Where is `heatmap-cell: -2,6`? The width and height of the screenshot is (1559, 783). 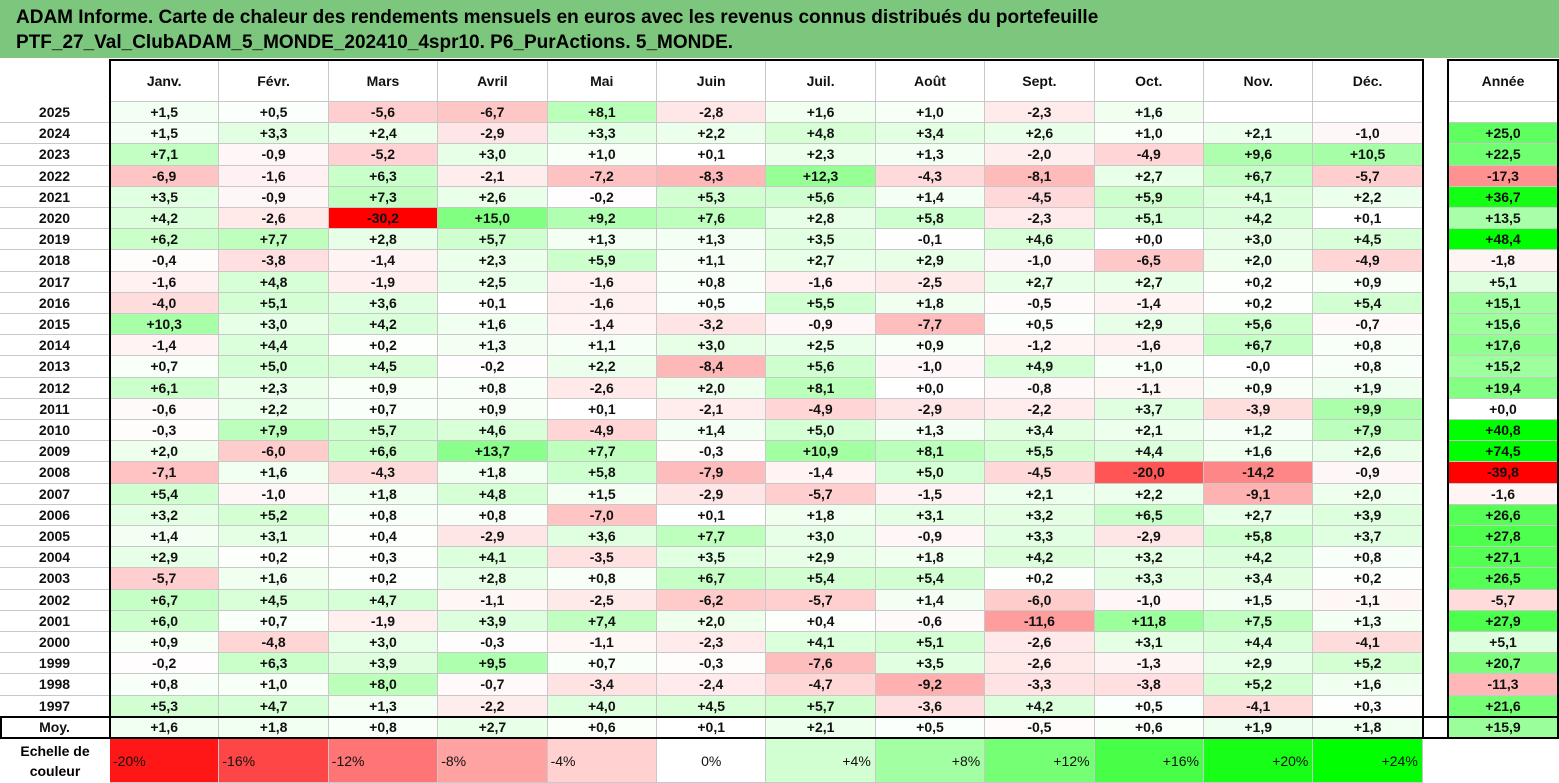
heatmap-cell: -2,6 is located at coordinates (1040, 664).